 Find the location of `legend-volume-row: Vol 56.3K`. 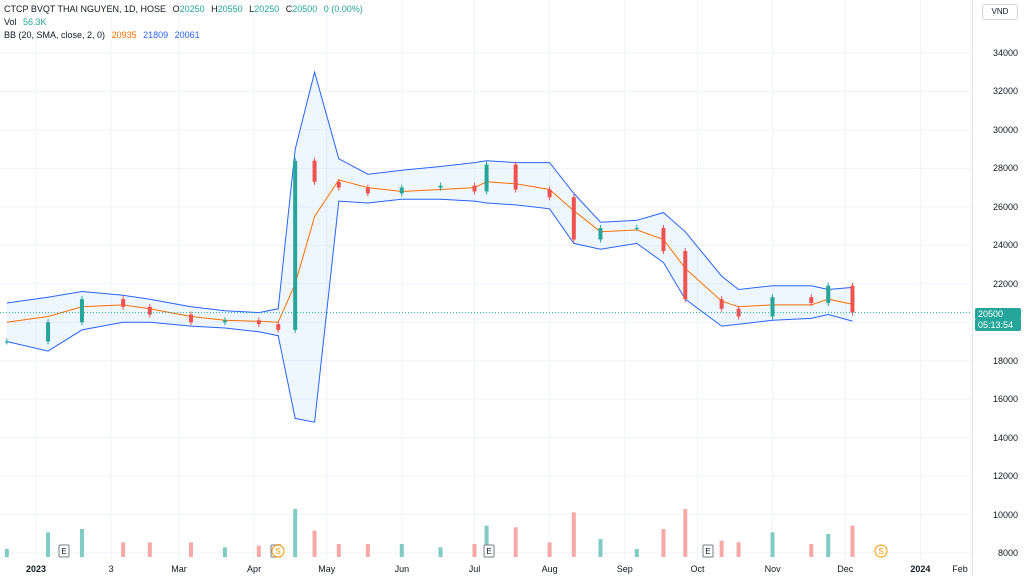

legend-volume-row: Vol 56.3K is located at coordinates (27, 22).